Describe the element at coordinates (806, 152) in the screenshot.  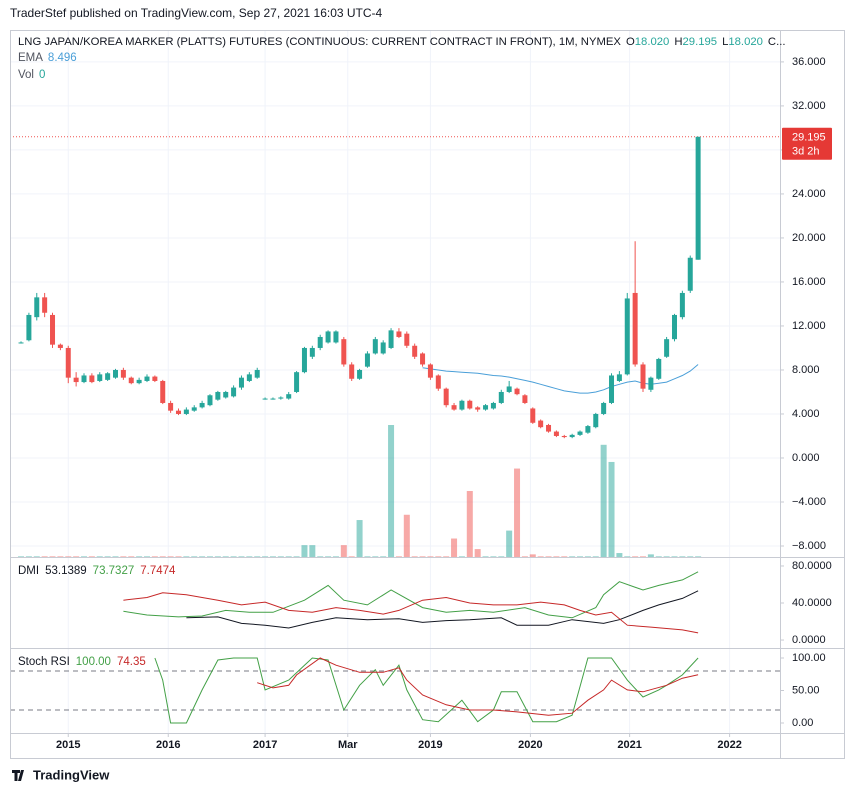
I see `countdown-label: 3d 2h` at that location.